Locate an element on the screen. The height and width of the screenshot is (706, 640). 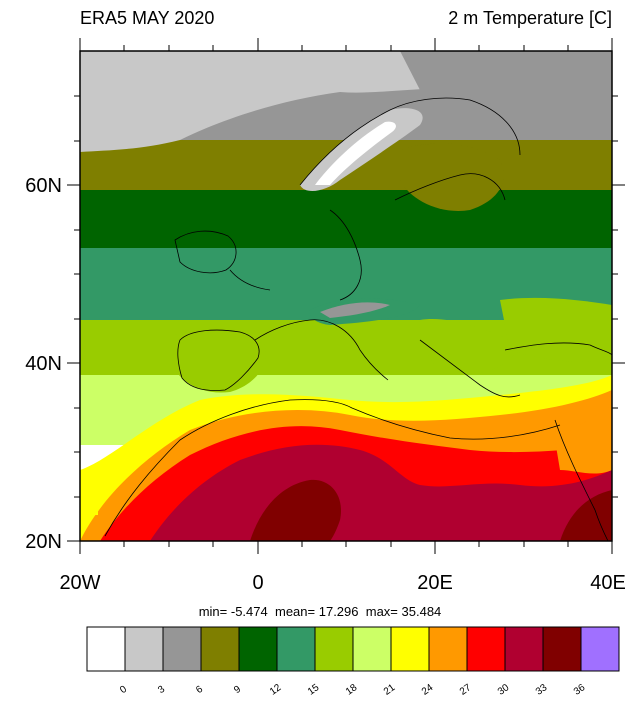
colorbar-tick-label: 0 is located at coordinates (123, 690).